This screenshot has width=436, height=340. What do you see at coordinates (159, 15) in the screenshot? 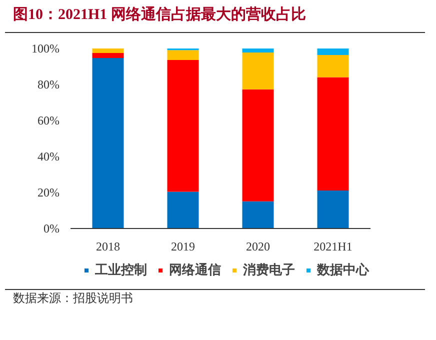
I see `chart-title: 图10：2021H1 网络通信占据最大的营收占比` at bounding box center [159, 15].